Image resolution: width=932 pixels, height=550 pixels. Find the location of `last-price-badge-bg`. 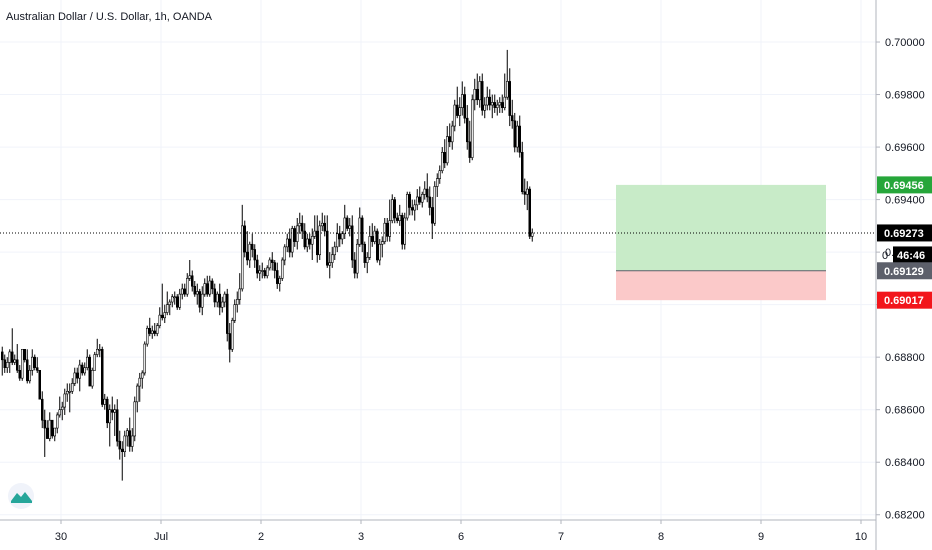

last-price-badge-bg is located at coordinates (904, 233).